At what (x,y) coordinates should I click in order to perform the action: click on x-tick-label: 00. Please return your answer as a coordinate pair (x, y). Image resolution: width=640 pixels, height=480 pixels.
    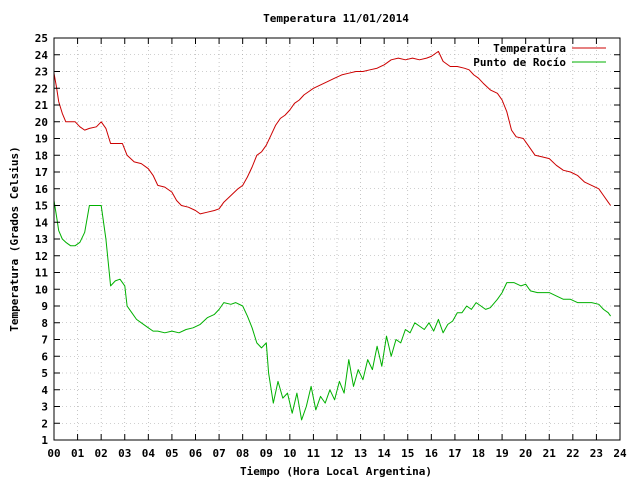
    Looking at the image, I should click on (53, 453).